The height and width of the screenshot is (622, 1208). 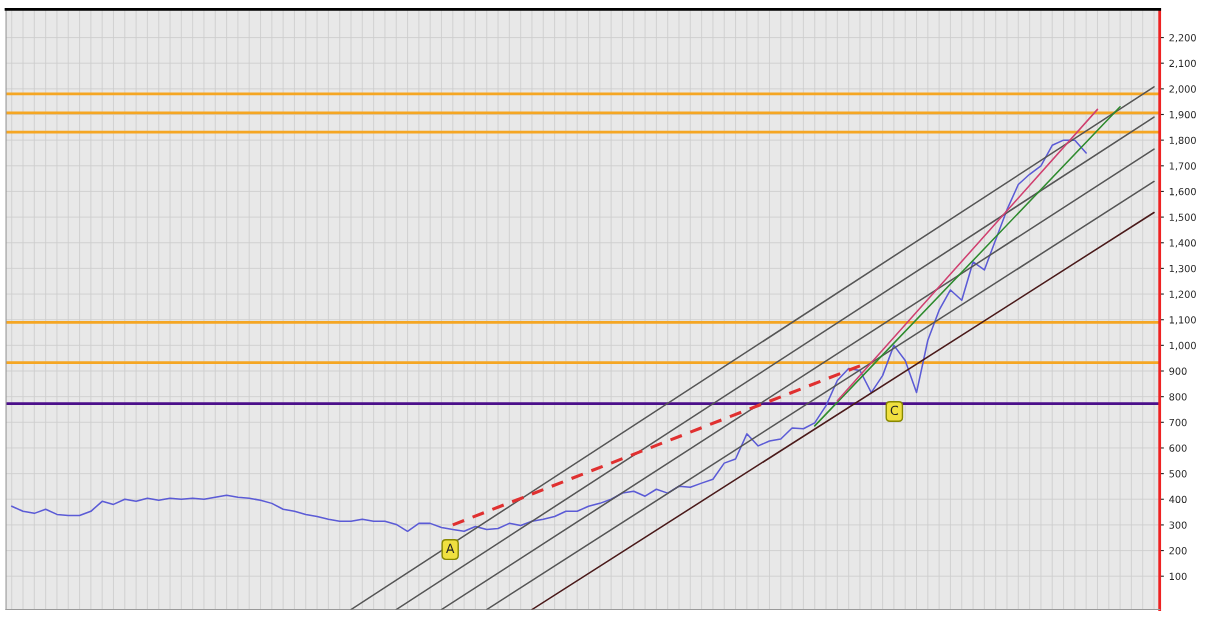 I want to click on y-tick-label: 700, so click(x=1178, y=422).